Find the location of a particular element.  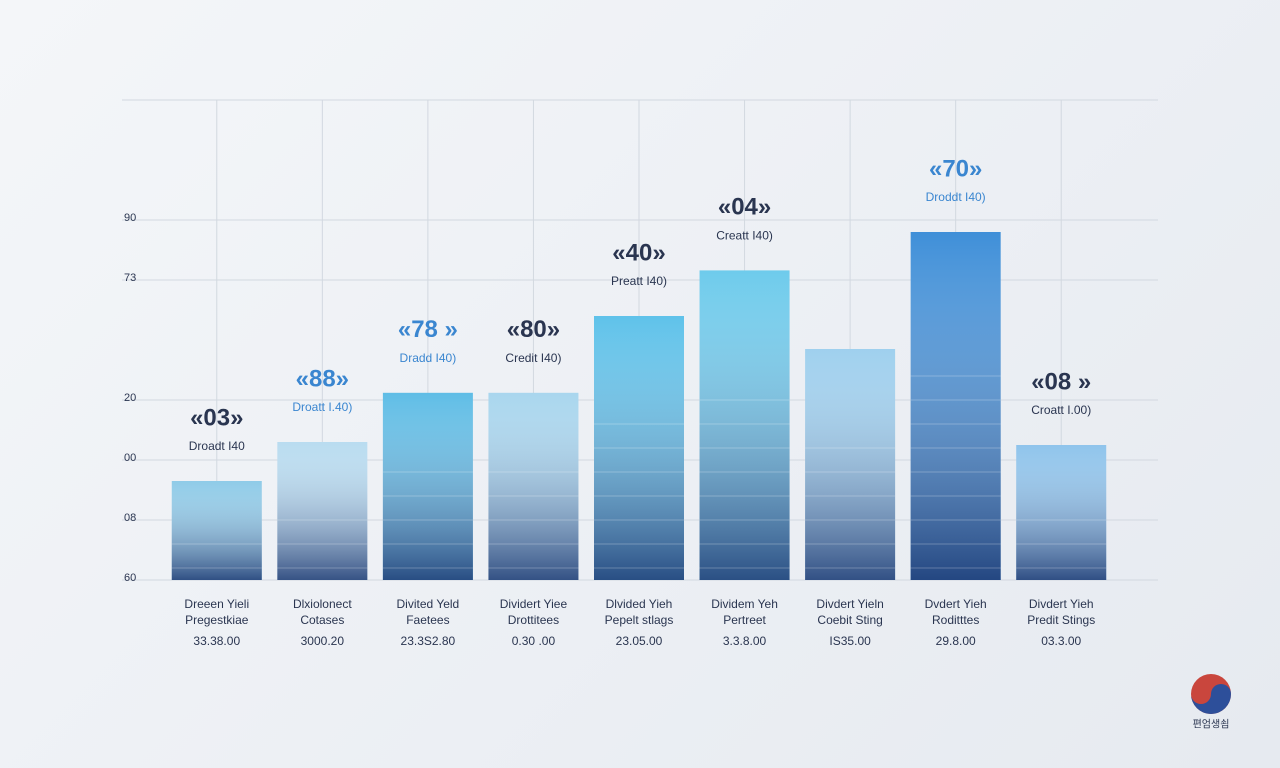

x-tick-note: 3000.20 is located at coordinates (323, 641).